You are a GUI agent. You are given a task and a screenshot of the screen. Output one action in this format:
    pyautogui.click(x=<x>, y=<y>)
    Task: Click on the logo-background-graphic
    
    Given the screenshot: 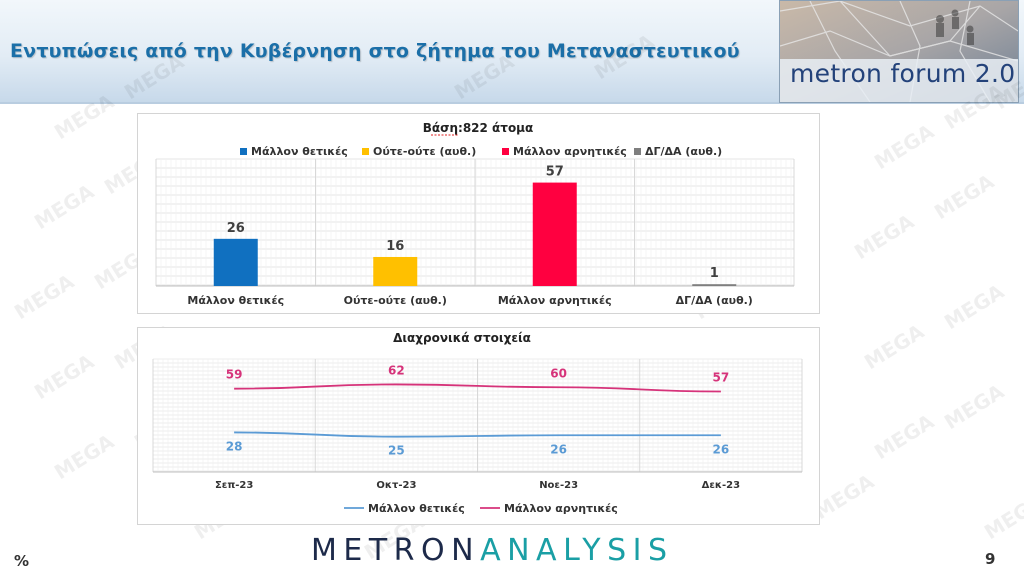 What is the action you would take?
    pyautogui.click(x=899, y=51)
    